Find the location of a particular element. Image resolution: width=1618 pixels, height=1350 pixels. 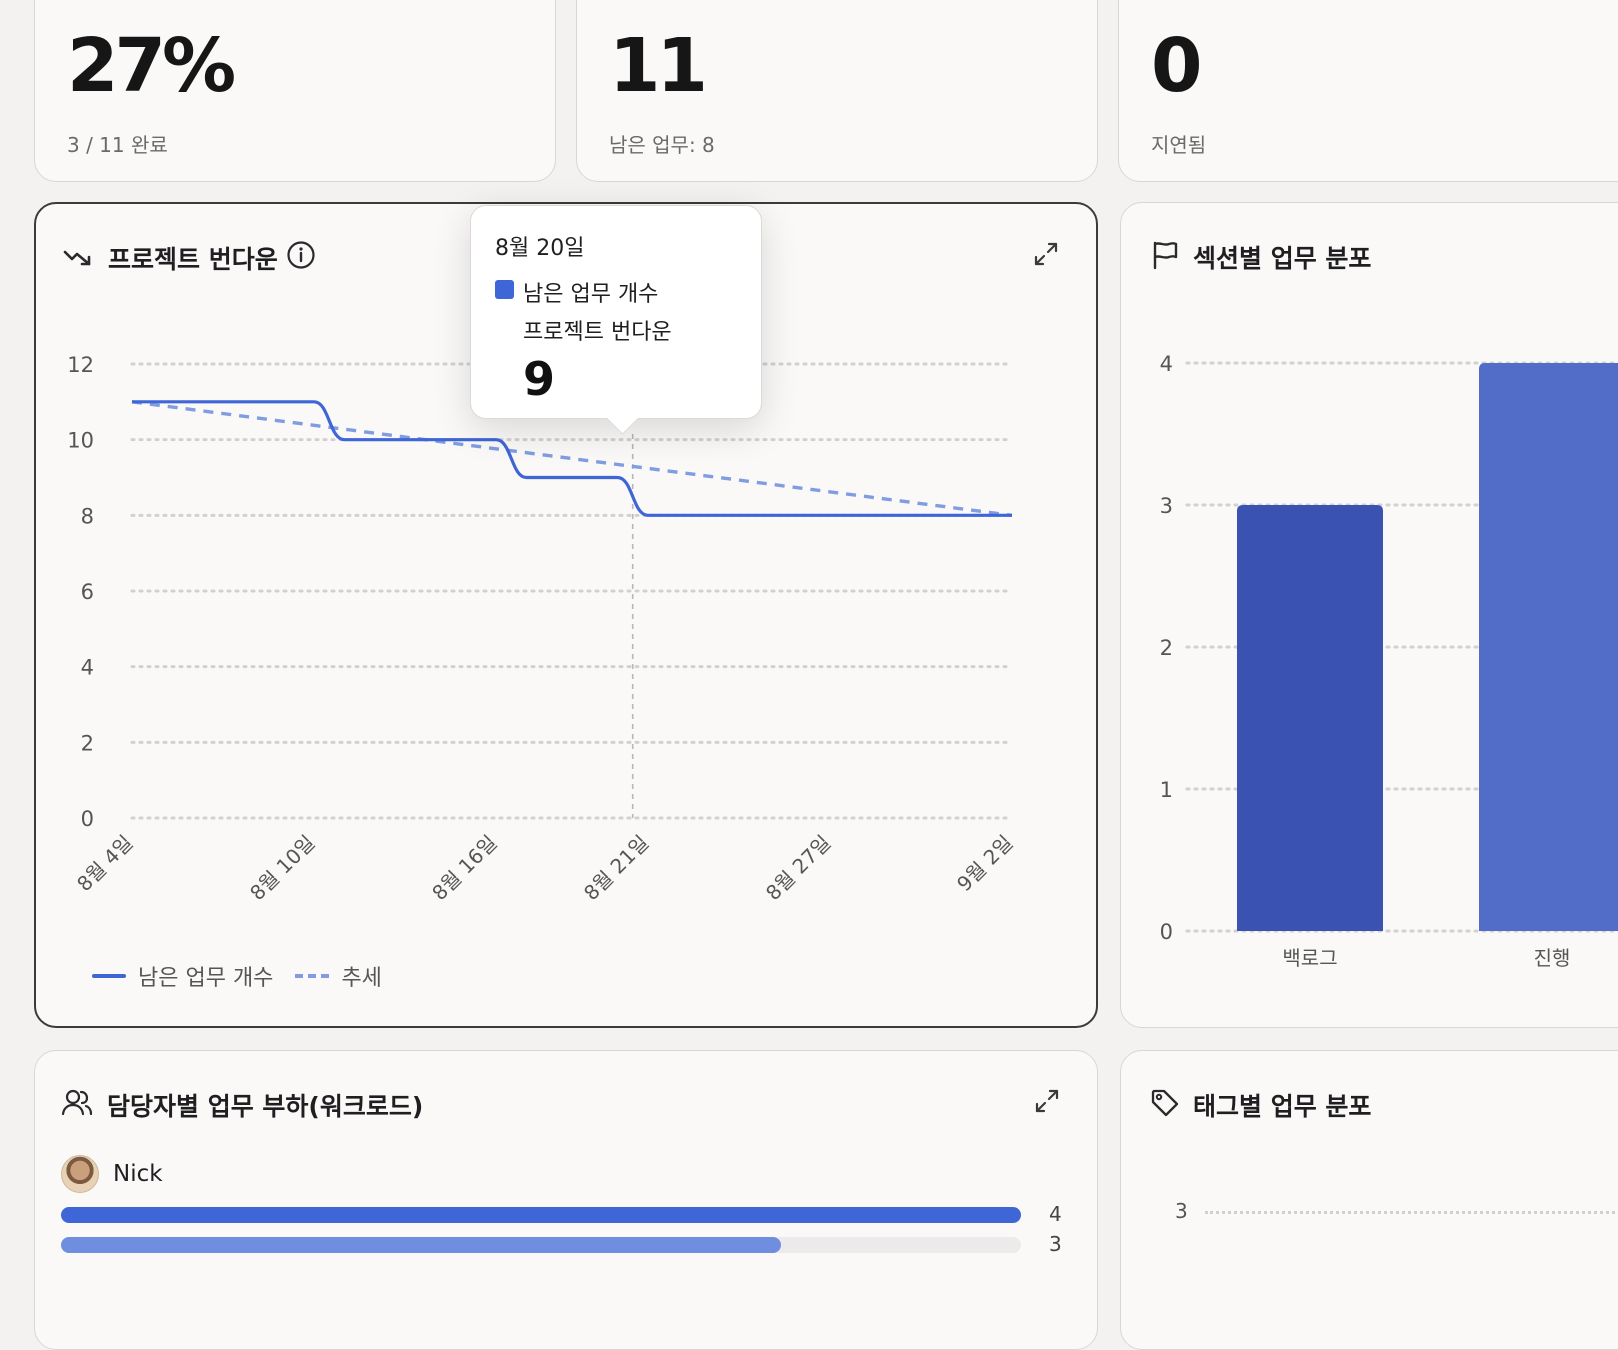

info-icon is located at coordinates (301, 255).